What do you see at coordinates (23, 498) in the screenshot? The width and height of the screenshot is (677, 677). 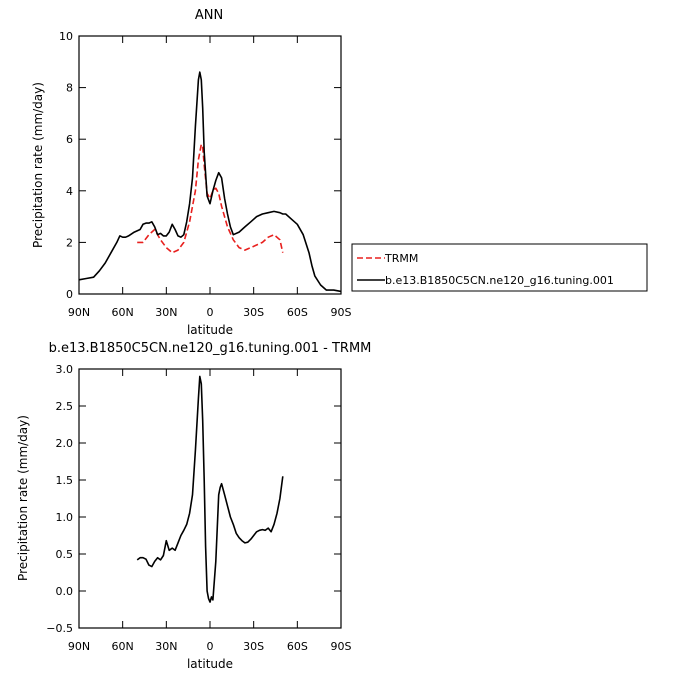 I see `bottom-y-axis-label: Precipitation rate (mm/day)` at bounding box center [23, 498].